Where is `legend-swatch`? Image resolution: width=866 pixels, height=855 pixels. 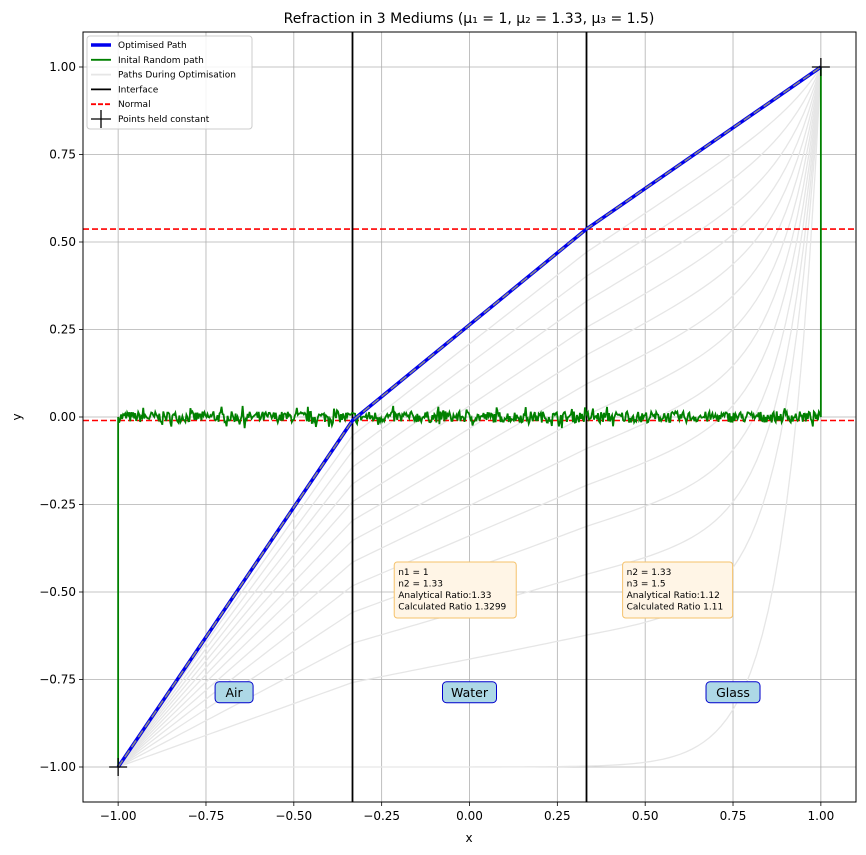 legend-swatch is located at coordinates (101, 119).